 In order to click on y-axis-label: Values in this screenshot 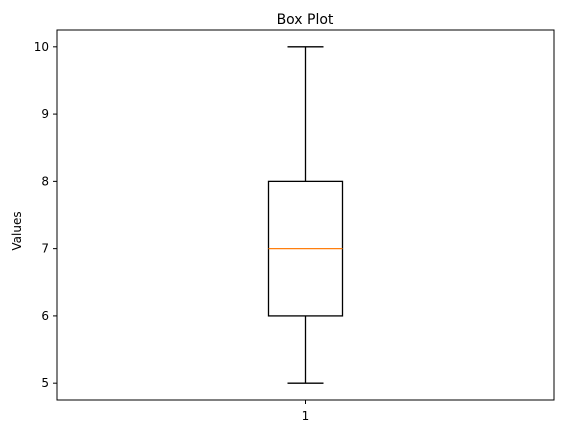, I will do `click(17, 230)`.